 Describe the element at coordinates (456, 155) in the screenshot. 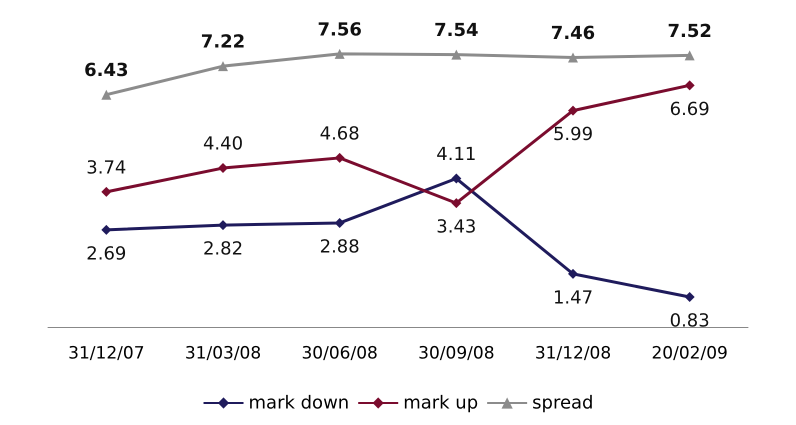

I see `data-label: 4.11` at that location.